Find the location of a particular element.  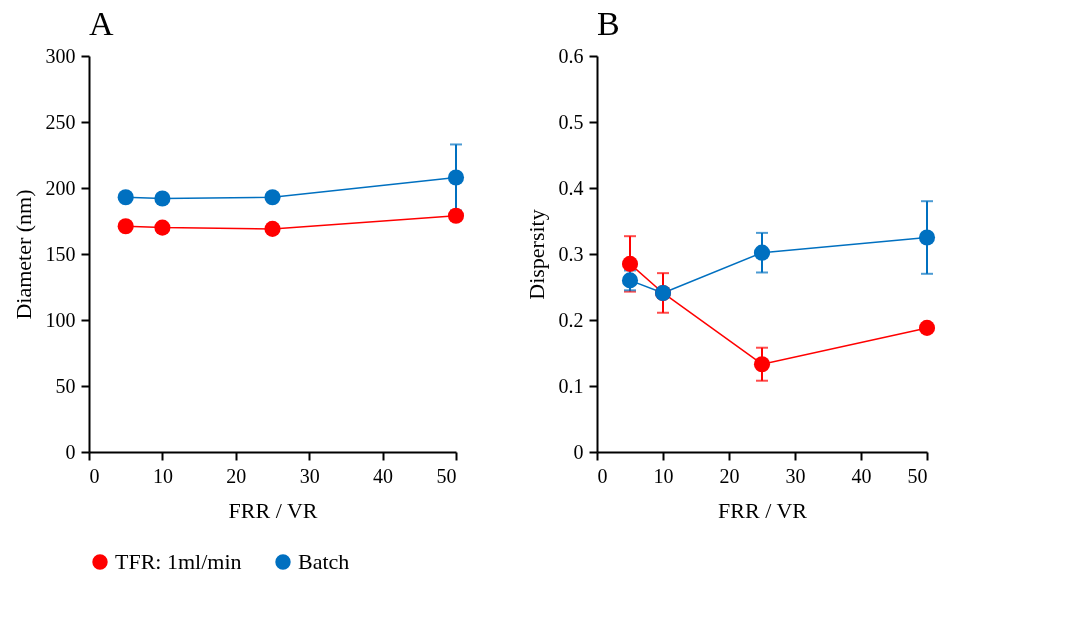

y-tick-label: 0.3 is located at coordinates (571, 253).